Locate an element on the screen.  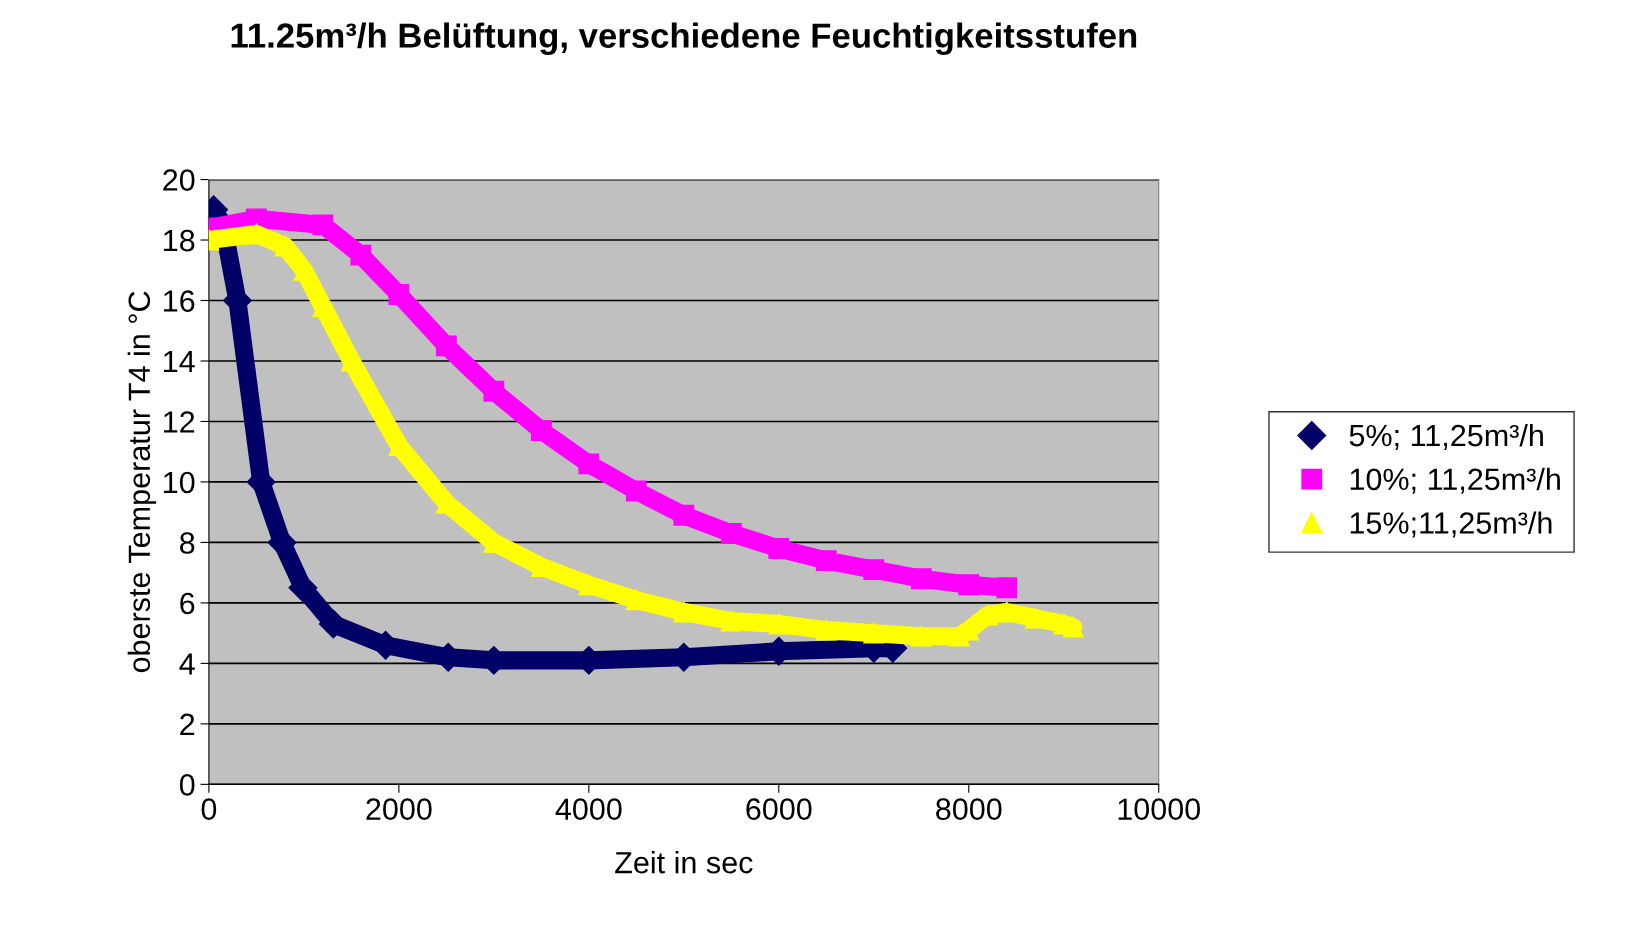
y-tick-label: 8 is located at coordinates (187, 543).